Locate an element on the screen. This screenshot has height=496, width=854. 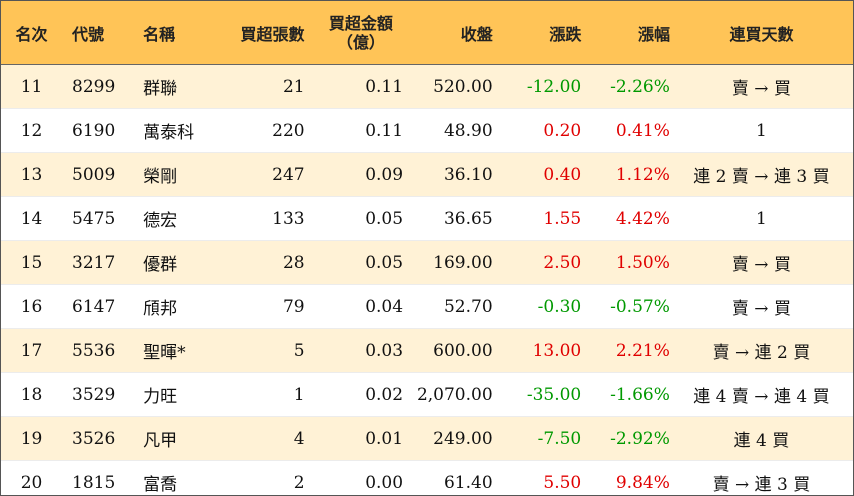
cell-name: 聖暉* is located at coordinates (164, 353).